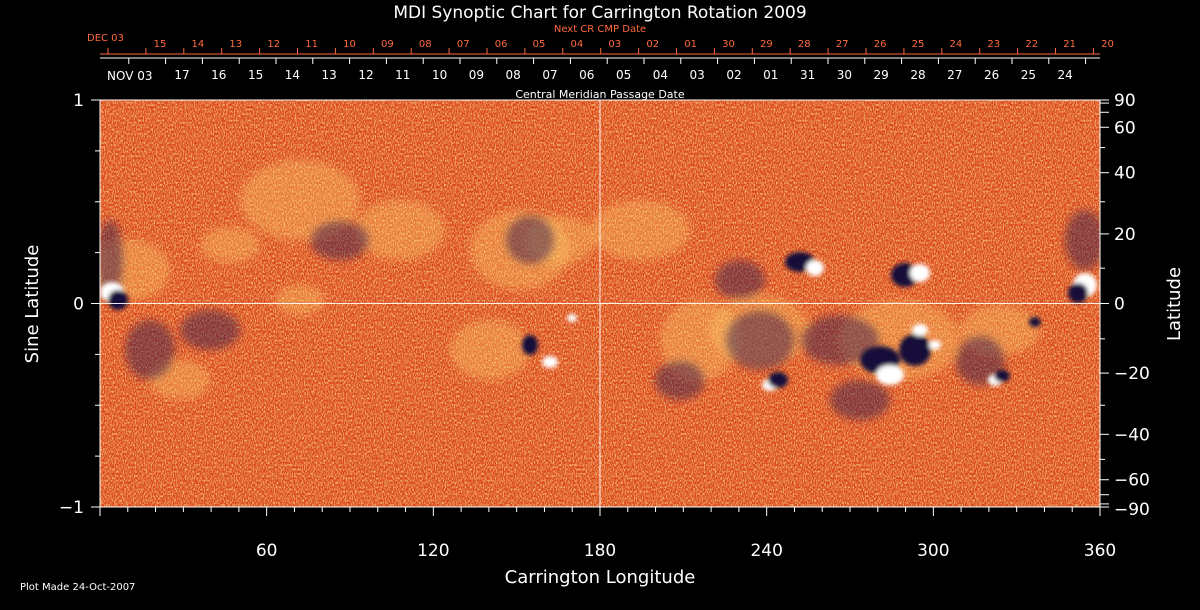 This screenshot has width=1200, height=610. Describe the element at coordinates (917, 75) in the screenshot. I see `cmp-date-label: 28` at that location.